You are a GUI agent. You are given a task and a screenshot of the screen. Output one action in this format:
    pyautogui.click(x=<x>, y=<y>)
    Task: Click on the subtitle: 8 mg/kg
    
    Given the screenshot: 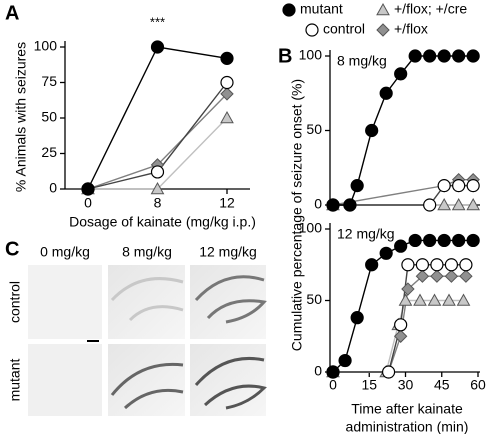 What is the action you would take?
    pyautogui.click(x=362, y=61)
    